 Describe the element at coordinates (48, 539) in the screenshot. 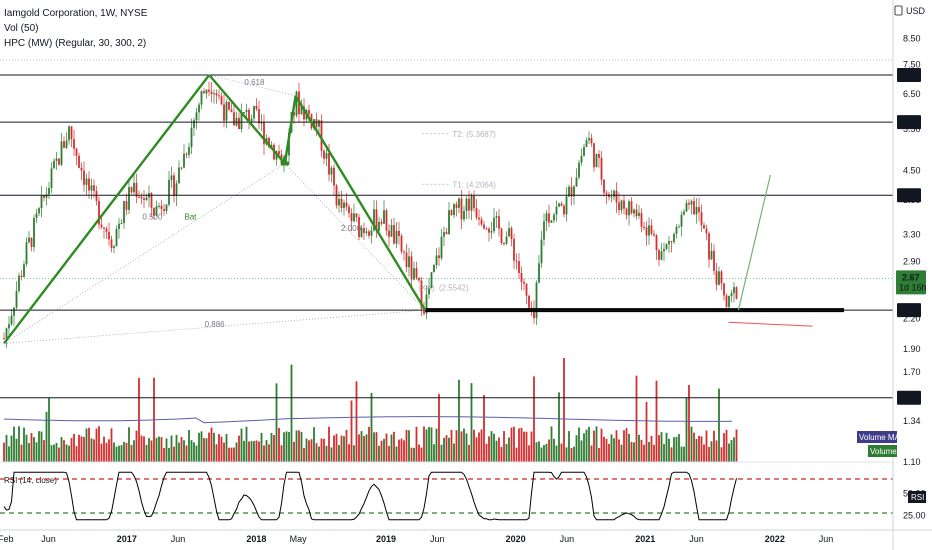

I see `time-tick-label: Jun` at that location.